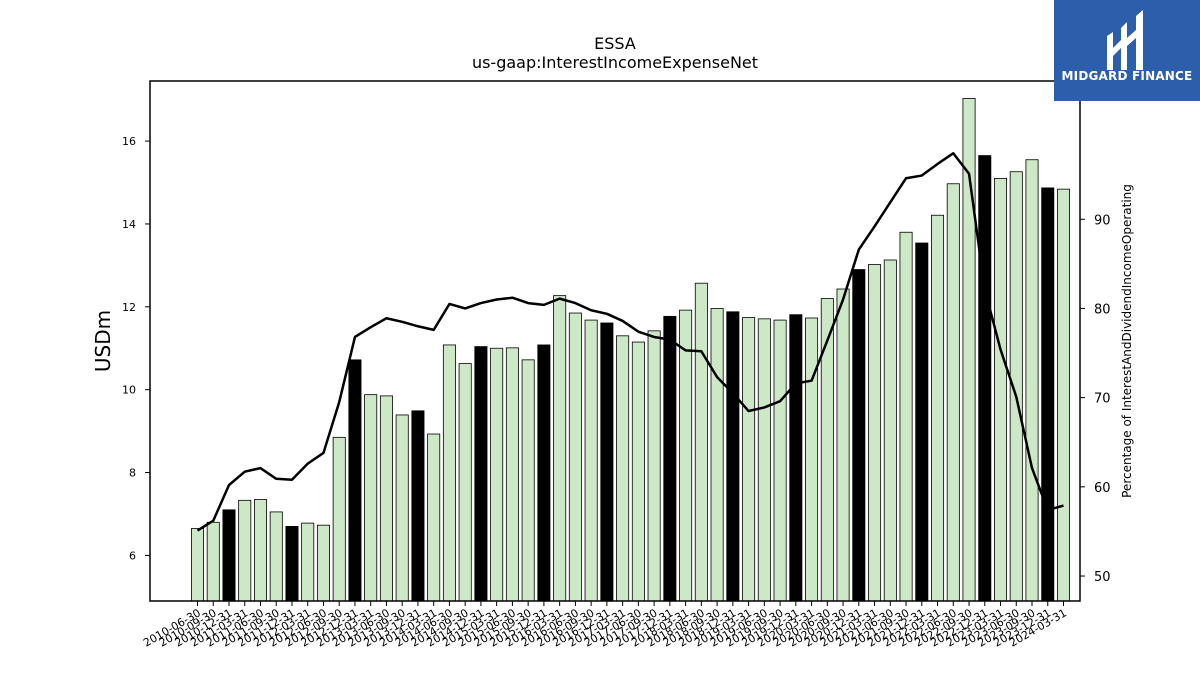 The width and height of the screenshot is (1200, 675). Describe the element at coordinates (129, 307) in the screenshot. I see `y-tick-label: 12` at that location.